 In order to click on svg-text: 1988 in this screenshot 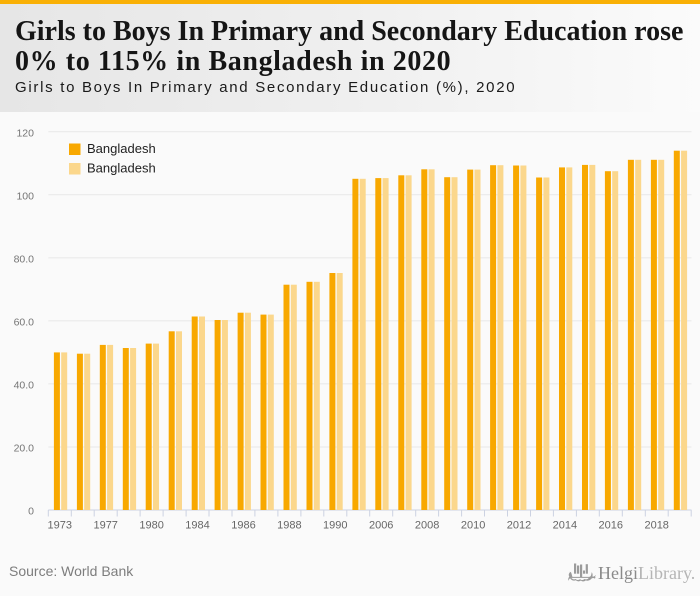, I will do `click(289, 526)`.